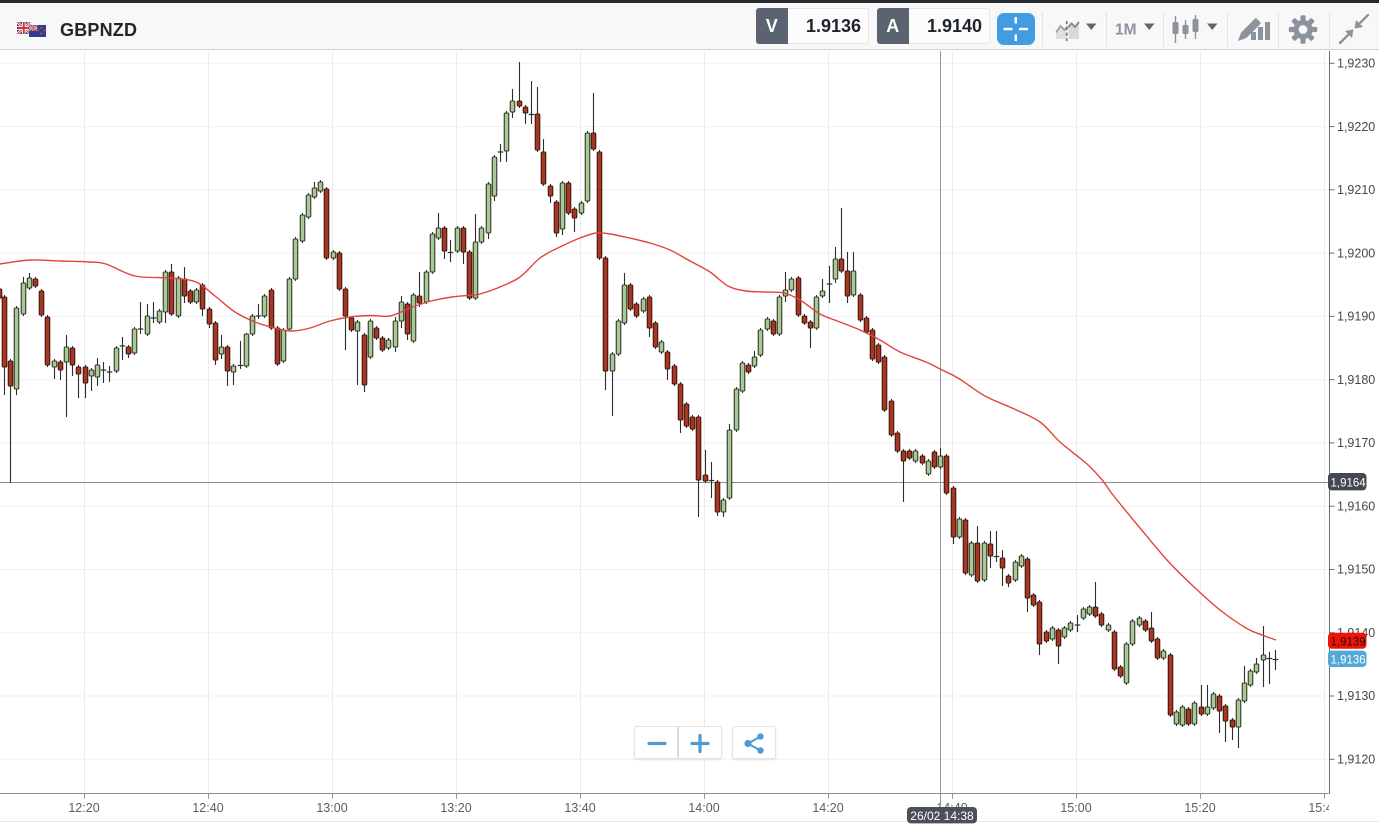 The width and height of the screenshot is (1379, 831). Describe the element at coordinates (1356, 64) in the screenshot. I see `svg-text: 1,9230` at that location.